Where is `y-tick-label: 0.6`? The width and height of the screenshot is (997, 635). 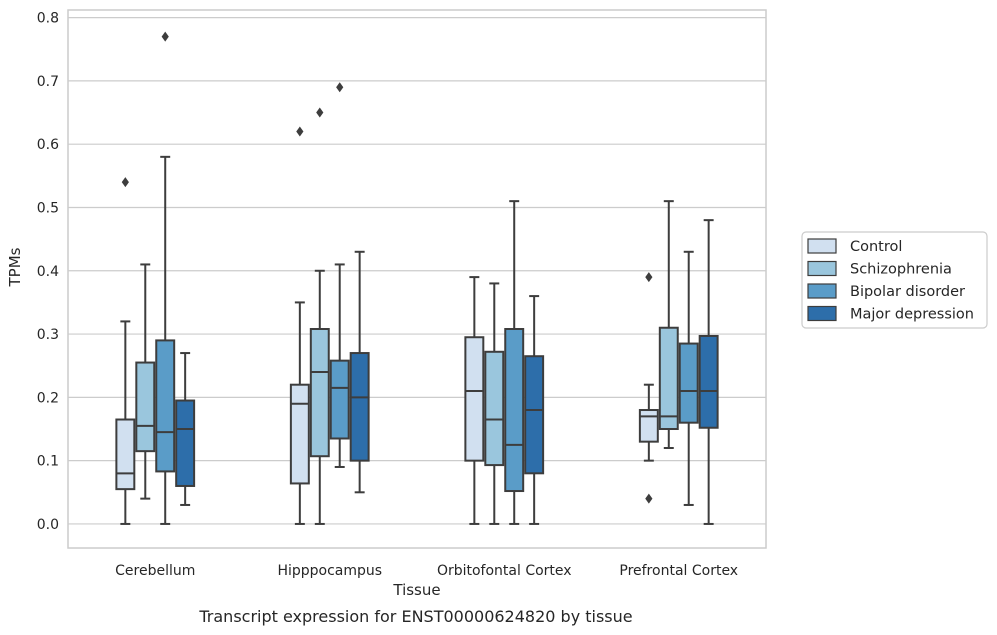
y-tick-label: 0.6 is located at coordinates (48, 145).